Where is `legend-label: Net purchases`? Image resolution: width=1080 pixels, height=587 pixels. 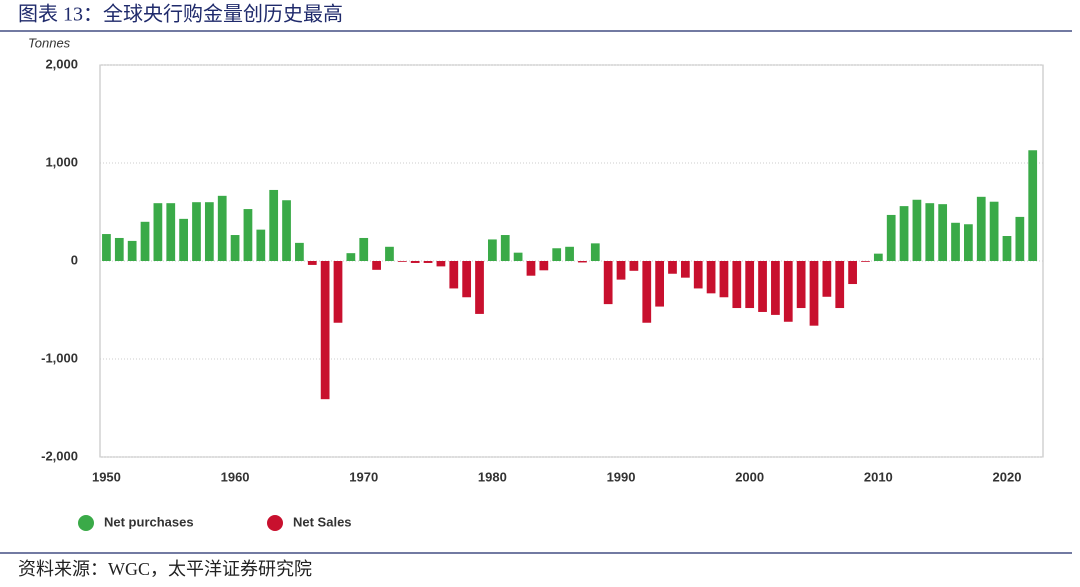
legend-label: Net purchases is located at coordinates (149, 521).